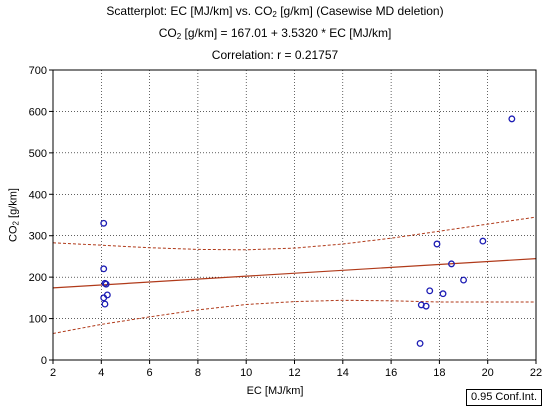 The width and height of the screenshot is (550, 411). Describe the element at coordinates (38, 278) in the screenshot. I see `y-tick-label: 200` at that location.